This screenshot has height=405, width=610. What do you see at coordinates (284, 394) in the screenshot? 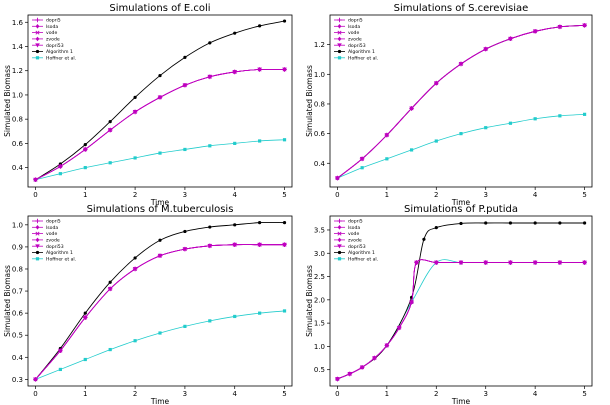
I see `x-tick-label: 5` at bounding box center [284, 394].